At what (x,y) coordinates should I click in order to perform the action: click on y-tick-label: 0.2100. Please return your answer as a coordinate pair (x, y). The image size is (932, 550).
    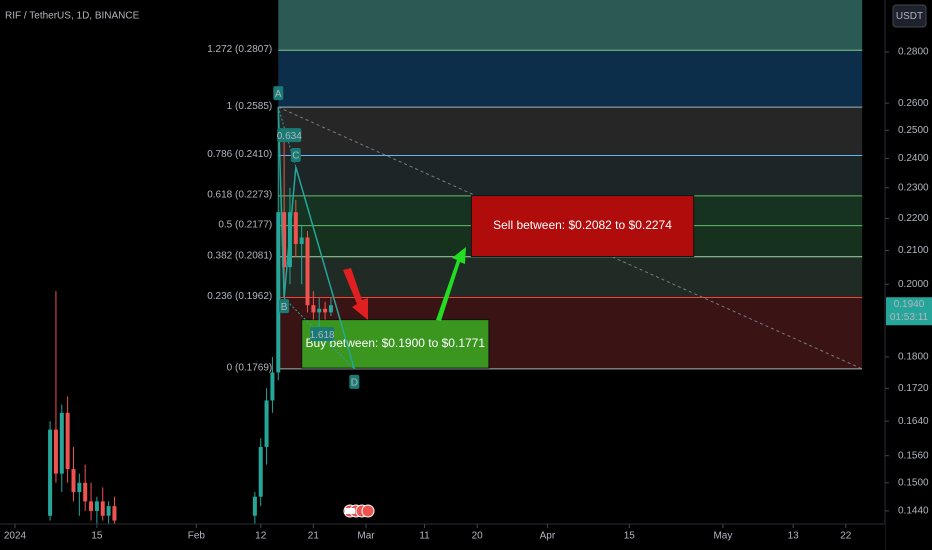
    Looking at the image, I should click on (913, 250).